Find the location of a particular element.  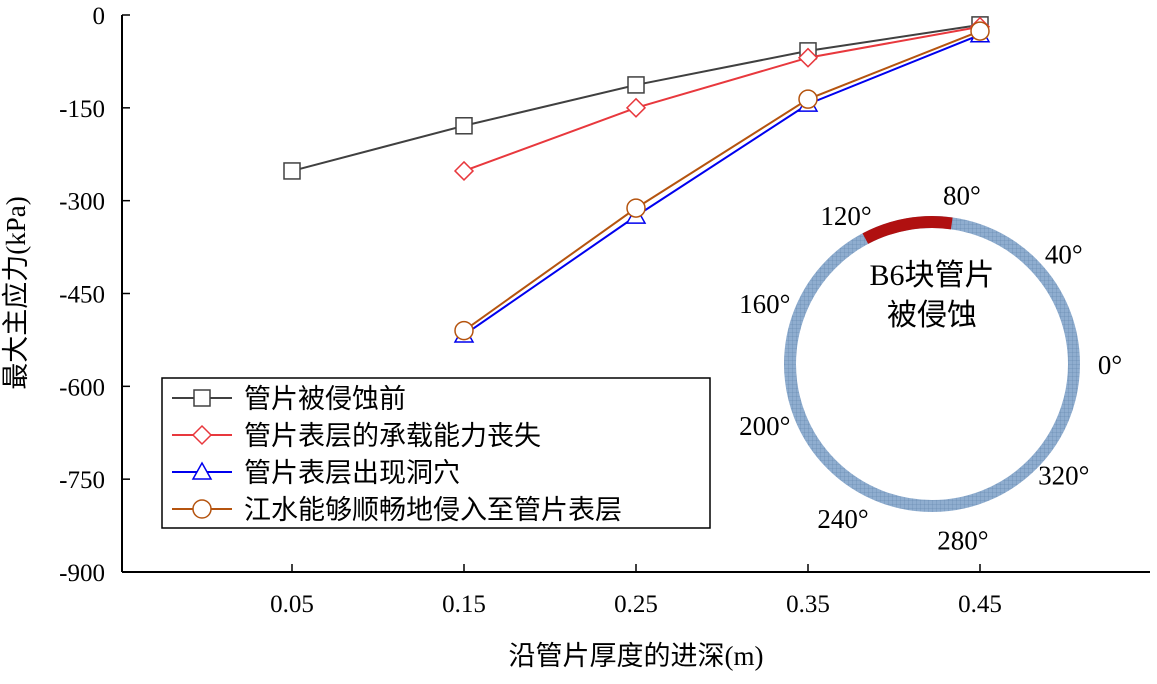

y-tick-label: -750 is located at coordinates (82, 480).